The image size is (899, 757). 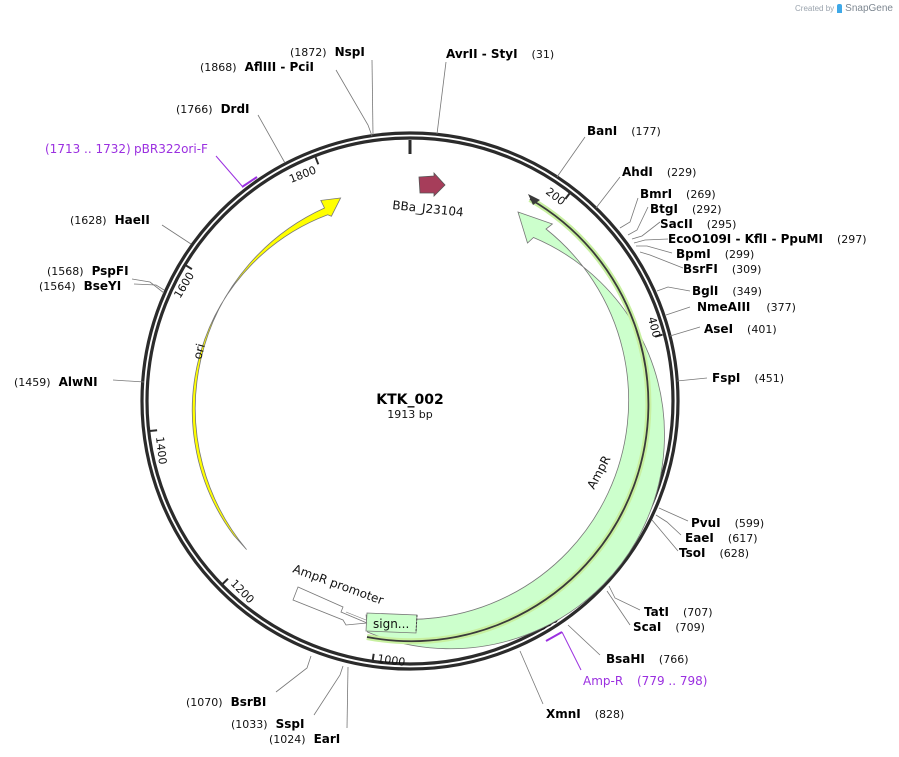 I want to click on site-drdi: (1766) DrdI, so click(x=213, y=109).